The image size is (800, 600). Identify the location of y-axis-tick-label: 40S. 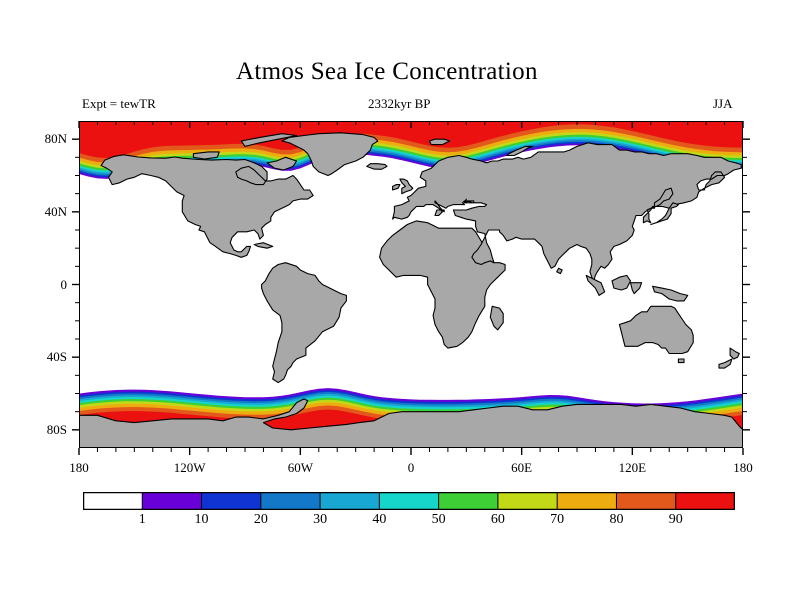
(56, 357).